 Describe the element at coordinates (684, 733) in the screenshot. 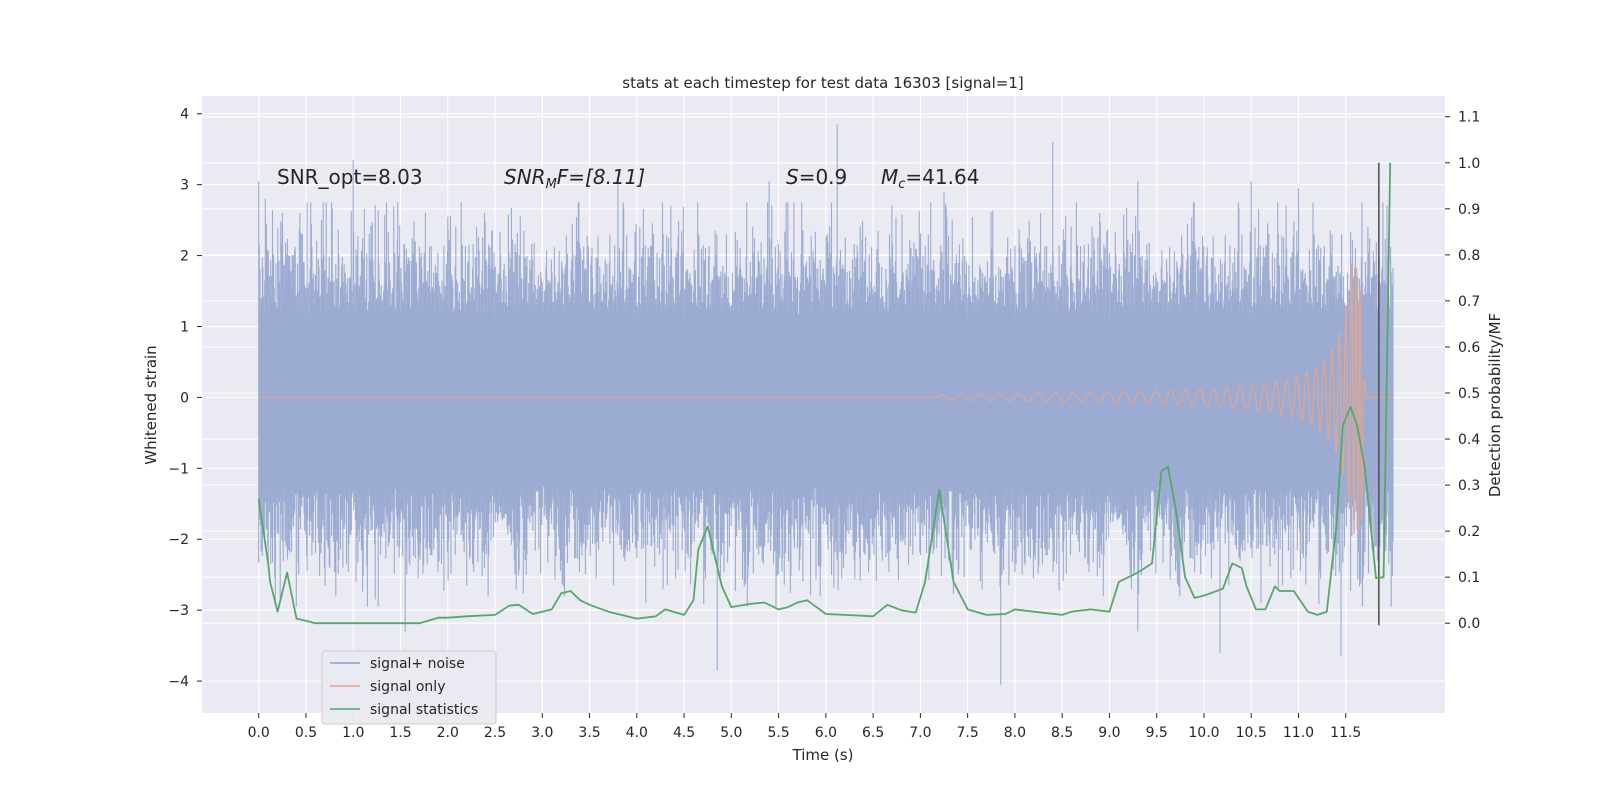

I see `x-tick-label: 4.5` at that location.